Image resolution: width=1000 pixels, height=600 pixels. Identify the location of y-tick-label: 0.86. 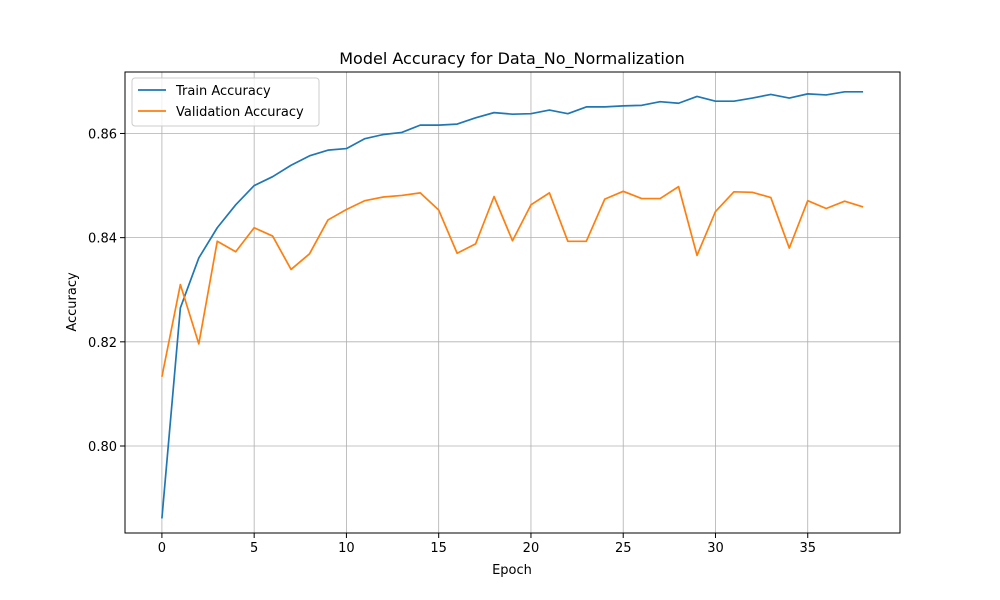
(102, 134).